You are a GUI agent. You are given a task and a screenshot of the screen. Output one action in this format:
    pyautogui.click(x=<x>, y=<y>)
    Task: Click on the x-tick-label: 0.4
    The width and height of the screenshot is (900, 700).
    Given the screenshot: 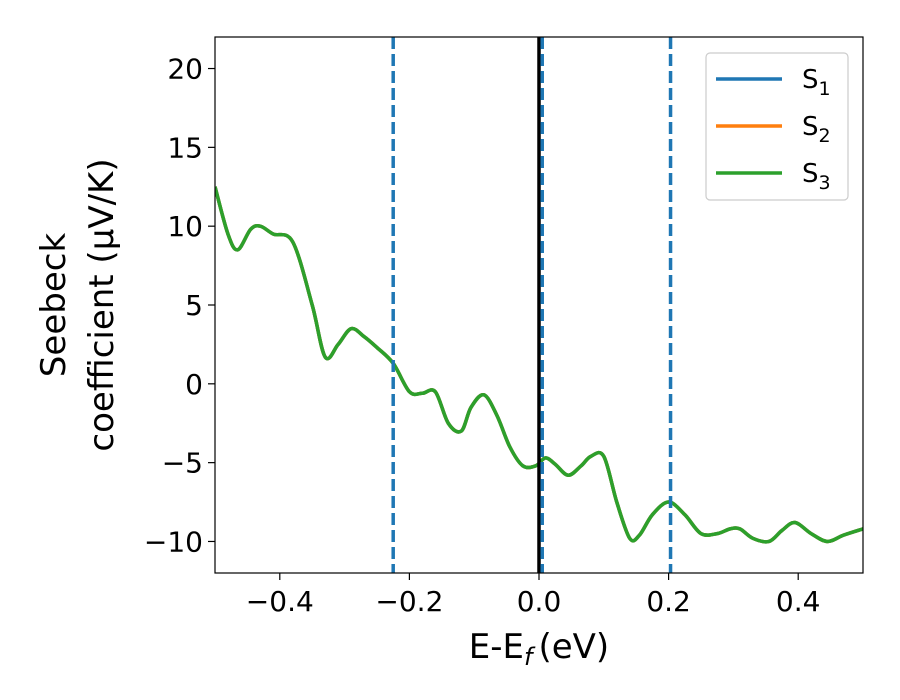 What is the action you would take?
    pyautogui.click(x=798, y=601)
    